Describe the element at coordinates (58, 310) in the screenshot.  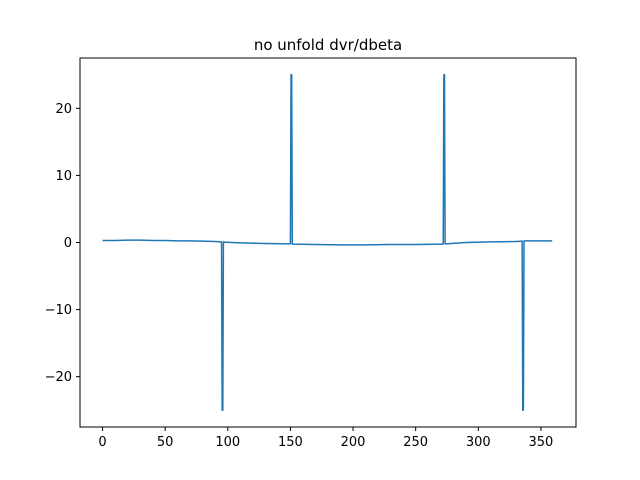
I see `y-tick-label: −10` at that location.